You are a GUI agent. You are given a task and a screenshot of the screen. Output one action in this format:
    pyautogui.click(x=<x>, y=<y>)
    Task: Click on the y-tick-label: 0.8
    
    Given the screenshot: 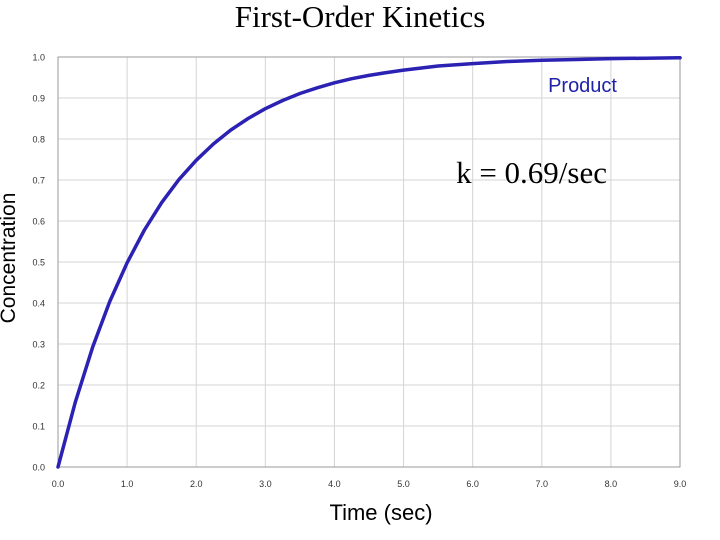 What is the action you would take?
    pyautogui.click(x=38, y=140)
    